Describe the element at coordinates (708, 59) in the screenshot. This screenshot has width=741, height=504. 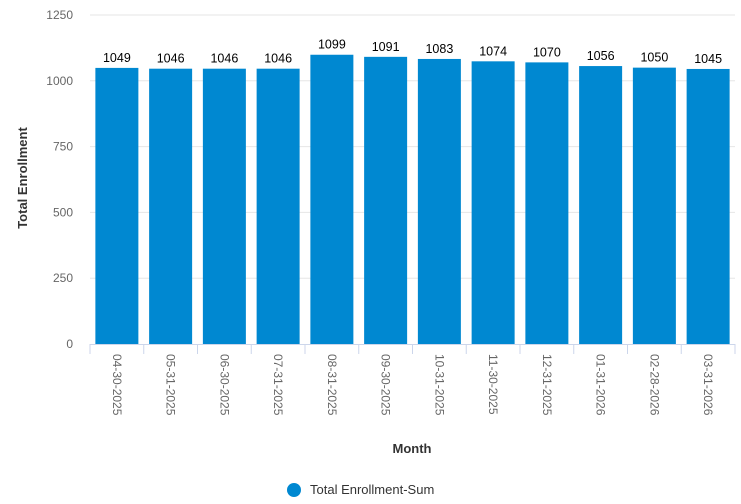
I see `data-label: 1045` at that location.